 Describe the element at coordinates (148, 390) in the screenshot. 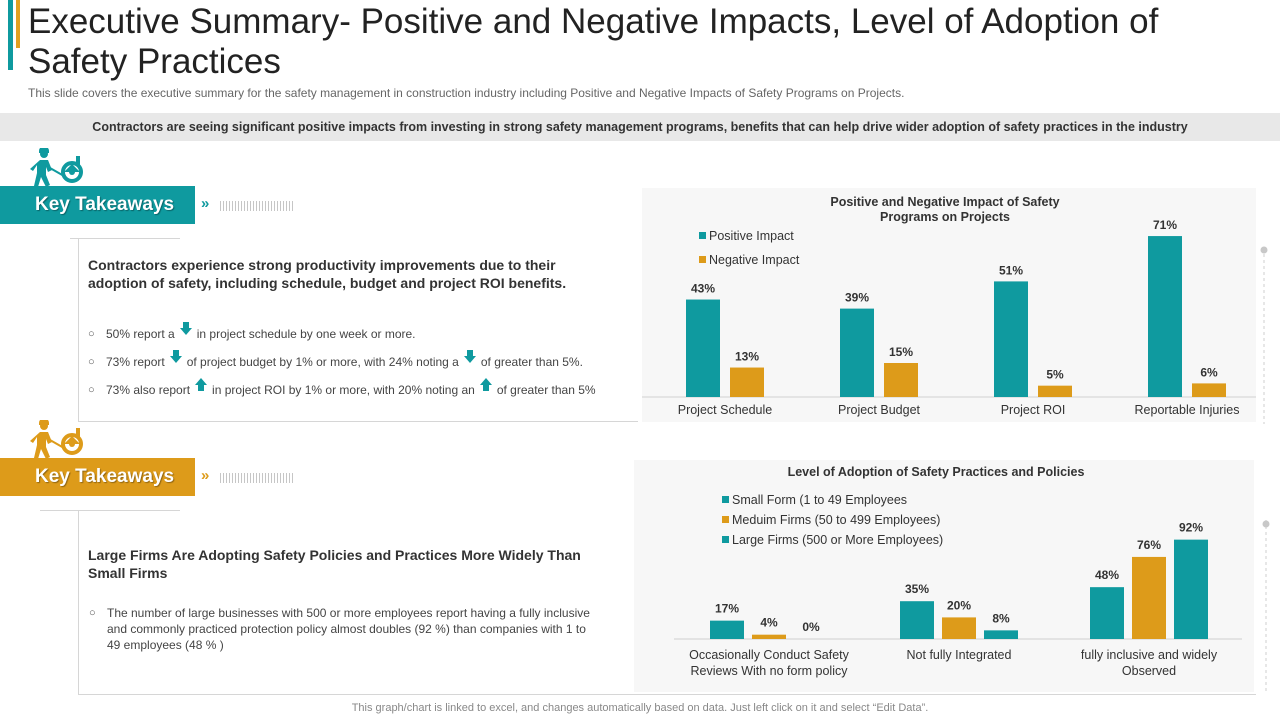

I see `bullet-3-pre: 73% also report` at that location.